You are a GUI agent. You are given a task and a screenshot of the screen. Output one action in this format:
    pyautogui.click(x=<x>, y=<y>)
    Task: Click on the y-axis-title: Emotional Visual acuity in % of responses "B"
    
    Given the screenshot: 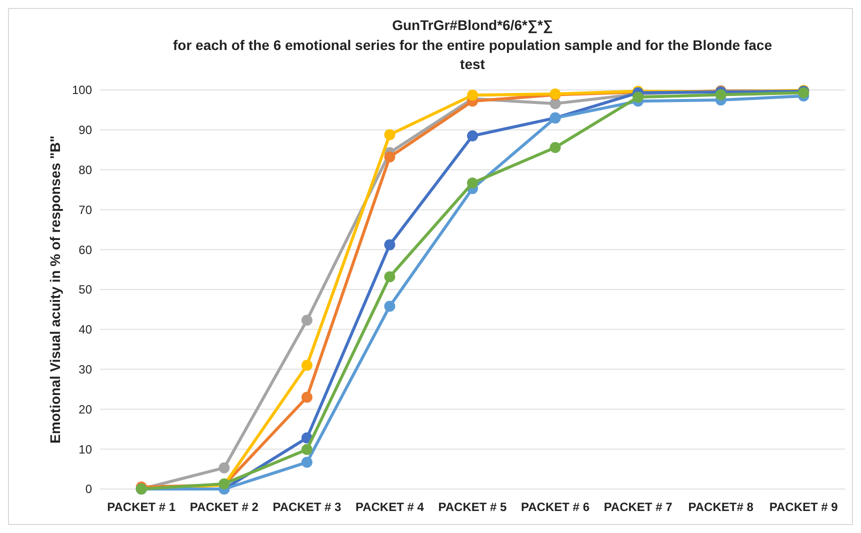 What is the action you would take?
    pyautogui.click(x=55, y=290)
    